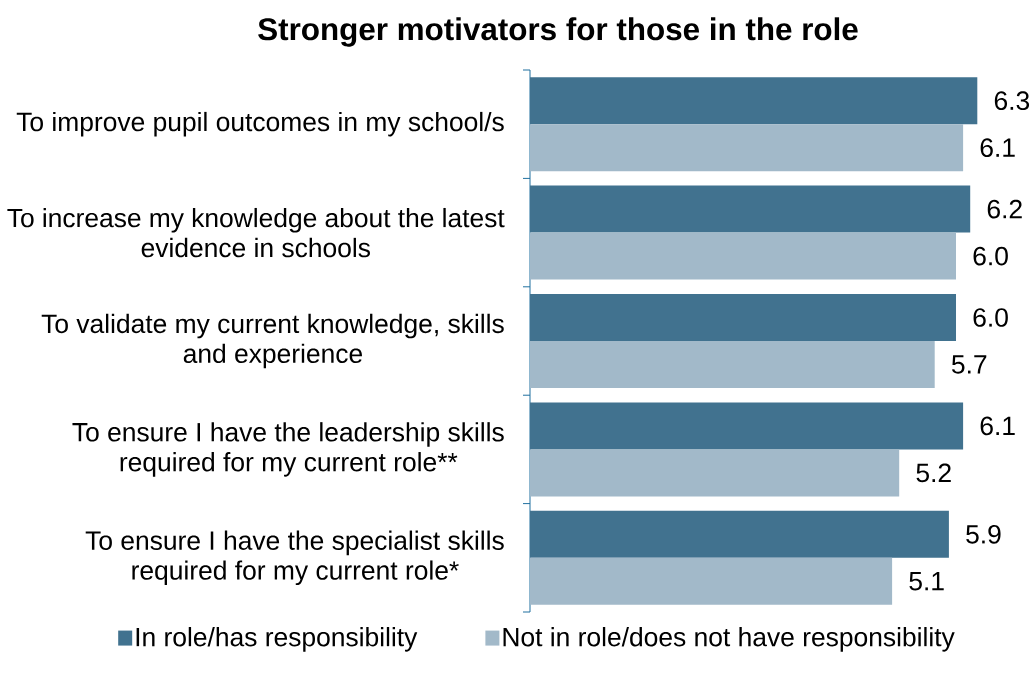 The height and width of the screenshot is (673, 1035). I want to click on data-label: 6.3, so click(1012, 101).